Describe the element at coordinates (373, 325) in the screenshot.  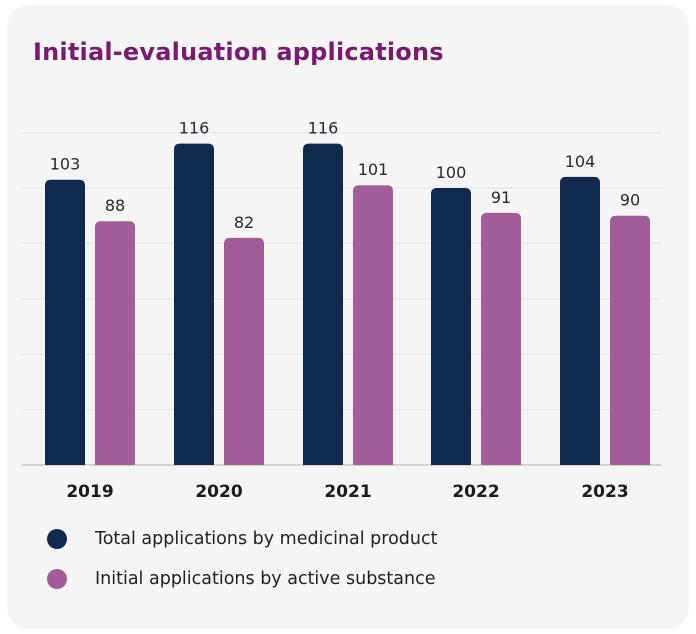
I see `bar-active-substance-2021` at that location.